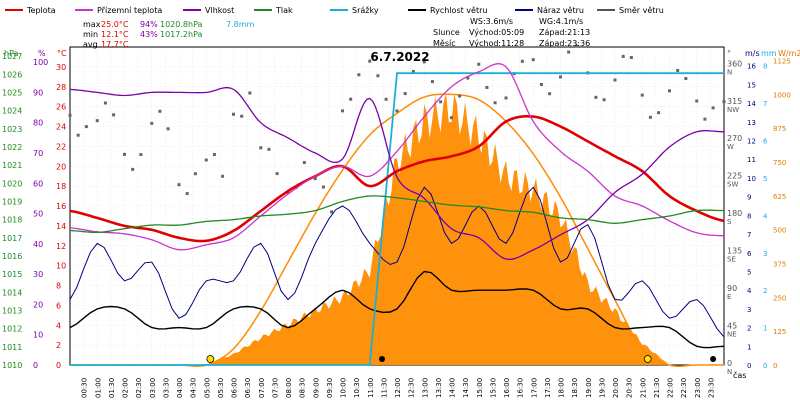 This screenshot has height=400, width=800. What do you see at coordinates (480, 388) in the screenshot?
I see `time-tick-label: 15:00` at bounding box center [480, 388].